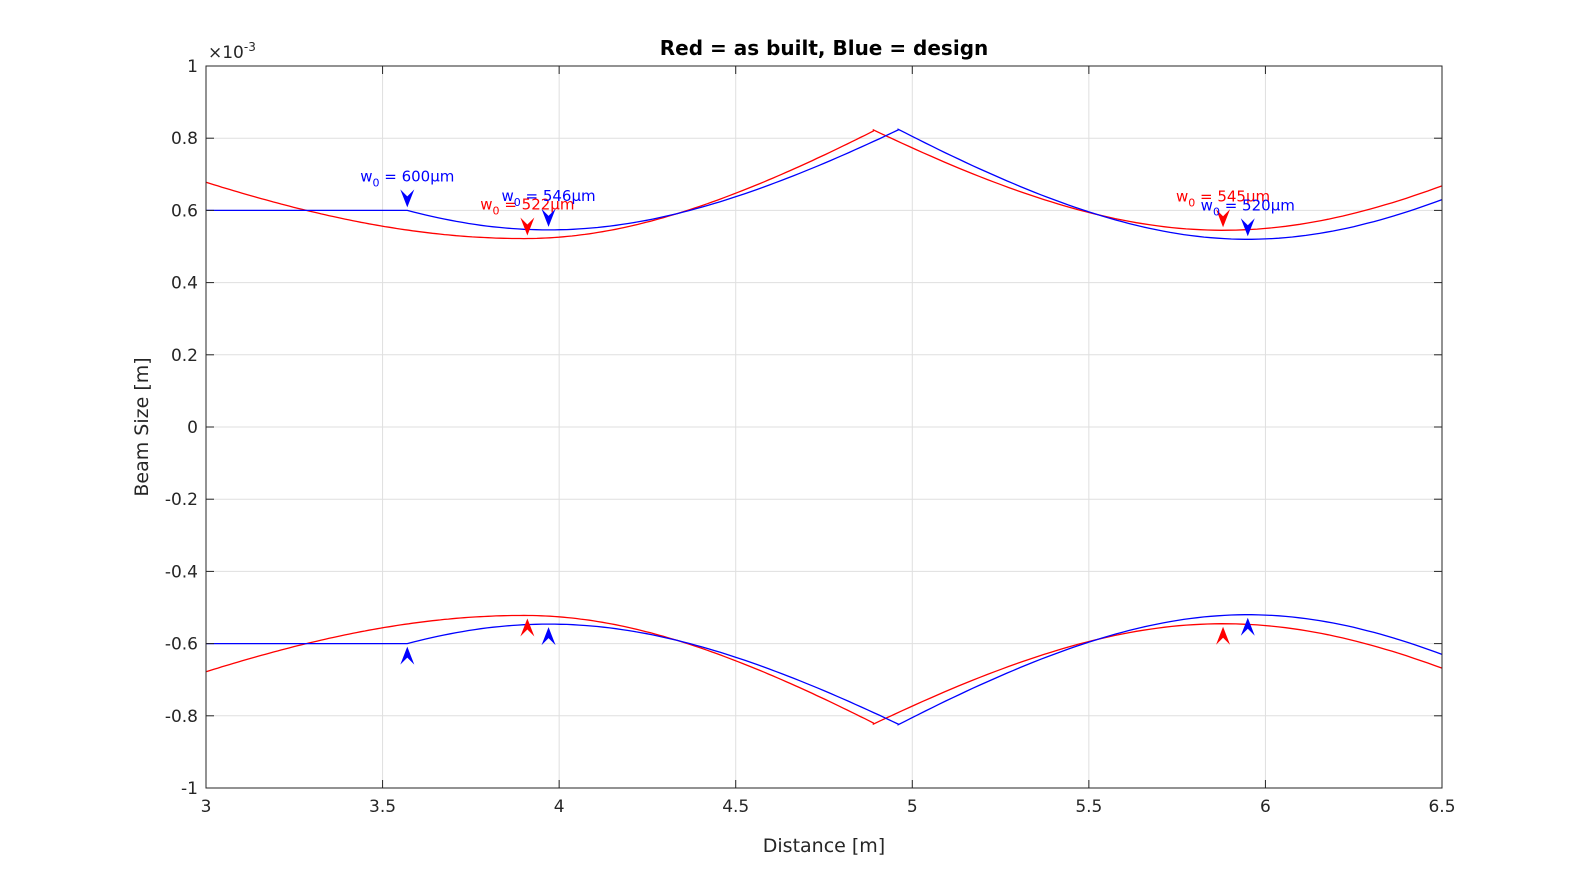 This screenshot has height=880, width=1584. I want to click on chart-title: Red = as built, Blue = design, so click(824, 48).